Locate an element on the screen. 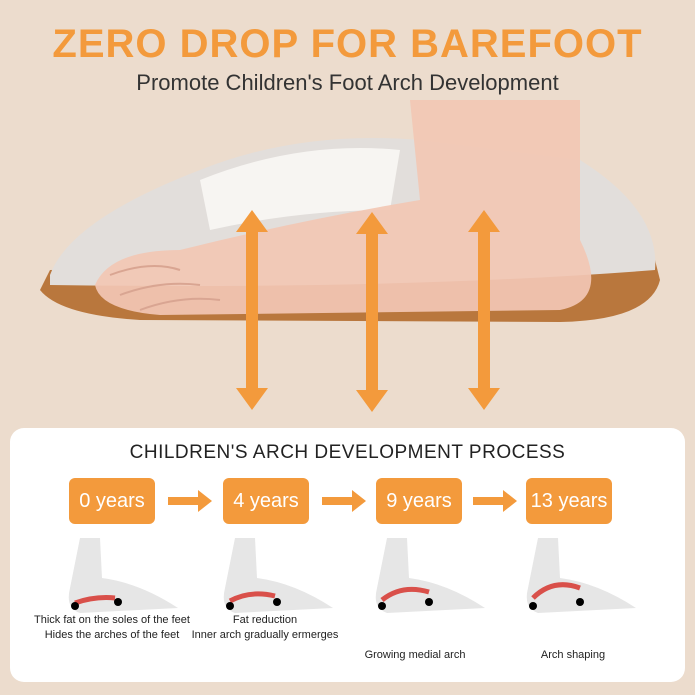 Image resolution: width=695 pixels, height=695 pixels. stage-badge: 0 years is located at coordinates (112, 501).